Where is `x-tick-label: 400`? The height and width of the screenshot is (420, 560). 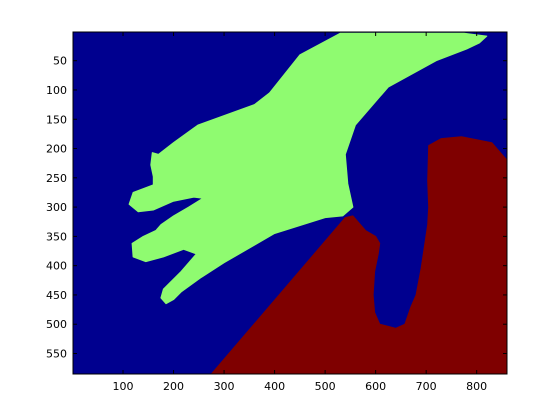 x-tick-label: 400 is located at coordinates (274, 386).